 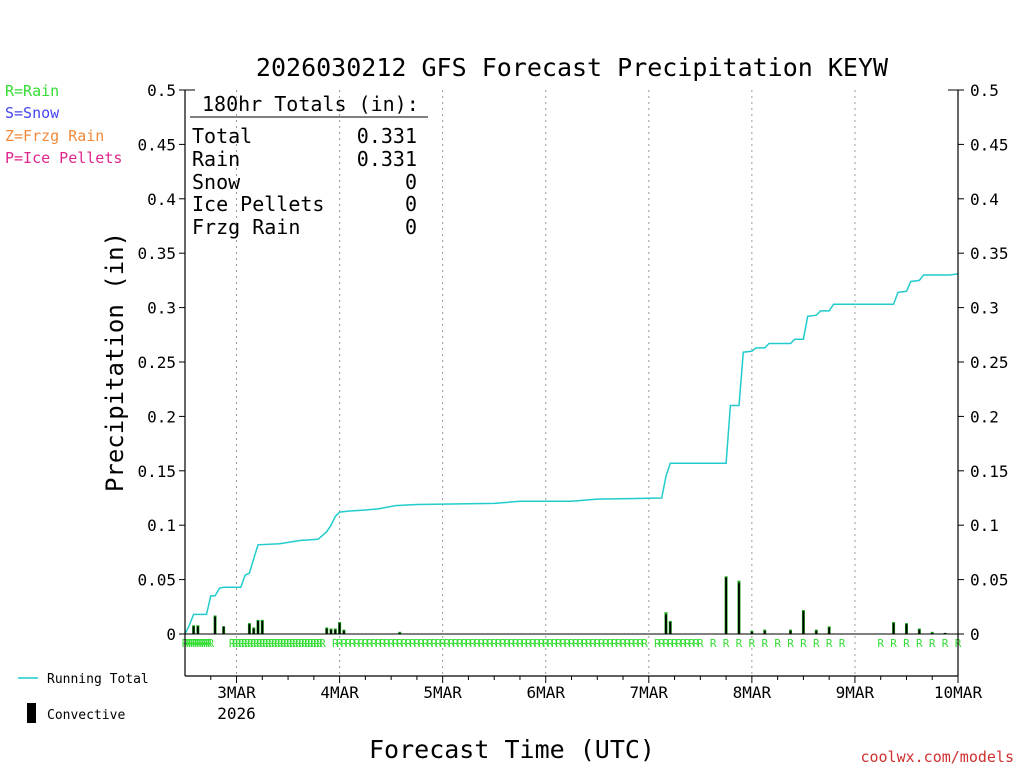 I want to click on precip-type-marker-114: R, so click(x=636, y=643).